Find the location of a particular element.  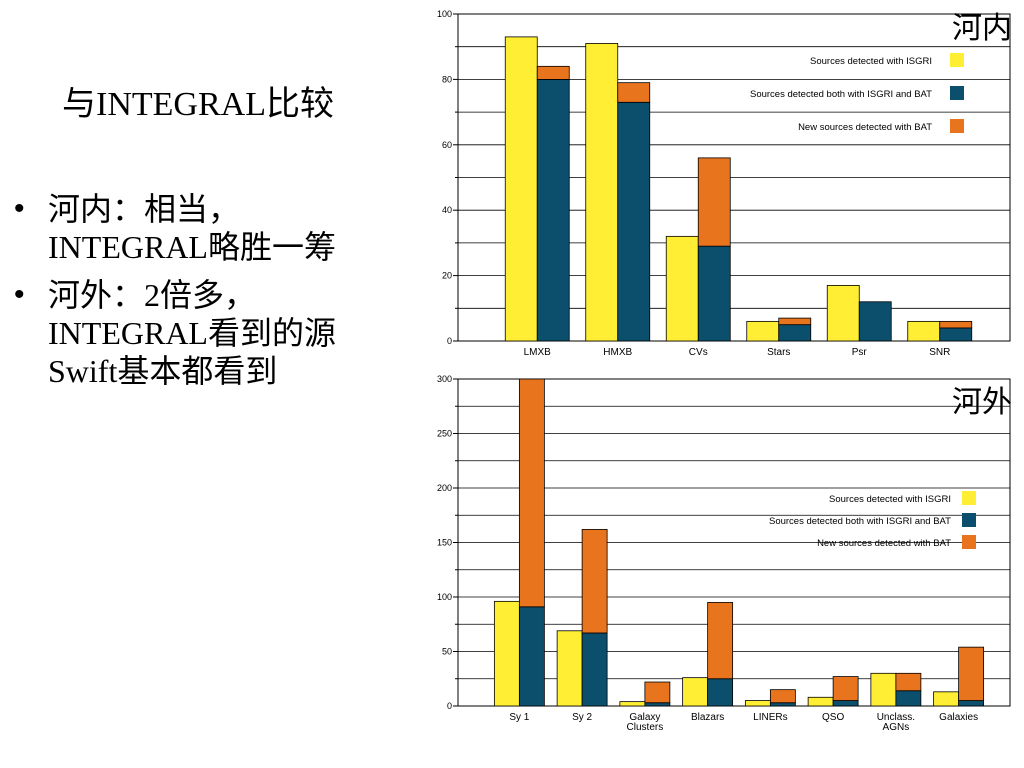

y-tick-label: 40 is located at coordinates (447, 210).